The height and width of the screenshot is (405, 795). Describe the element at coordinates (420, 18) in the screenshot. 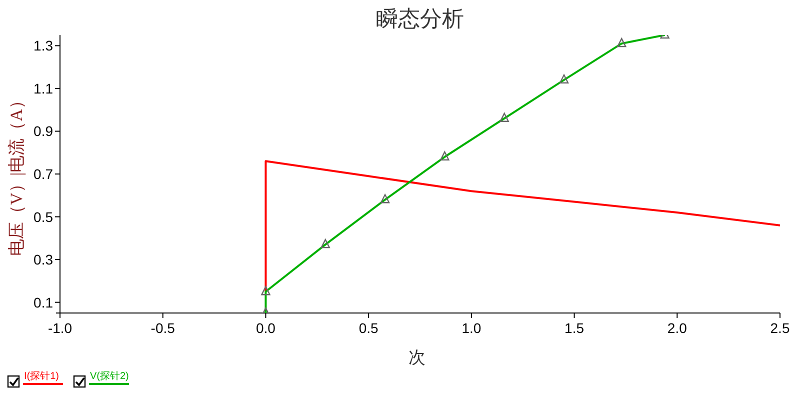

I see `chart-title: 瞬态分析` at that location.